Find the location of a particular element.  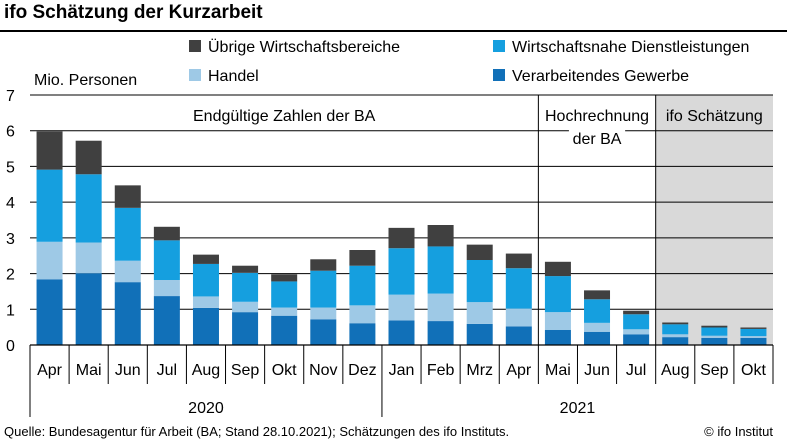

section-label: ifo Schätzung is located at coordinates (714, 115).